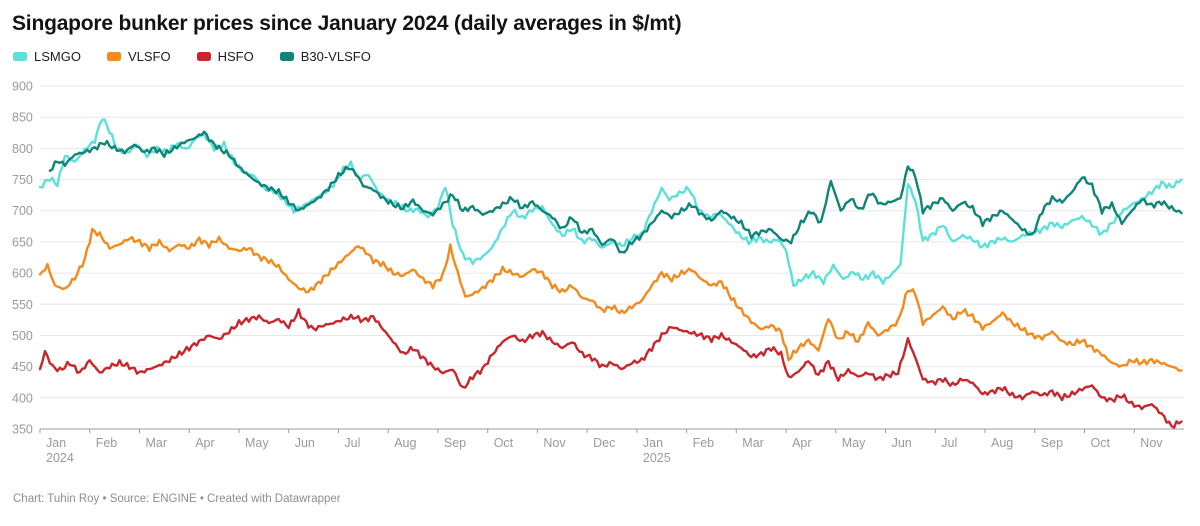 This screenshot has width=1200, height=526. I want to click on legend-swatch-hsfo, so click(203, 56).